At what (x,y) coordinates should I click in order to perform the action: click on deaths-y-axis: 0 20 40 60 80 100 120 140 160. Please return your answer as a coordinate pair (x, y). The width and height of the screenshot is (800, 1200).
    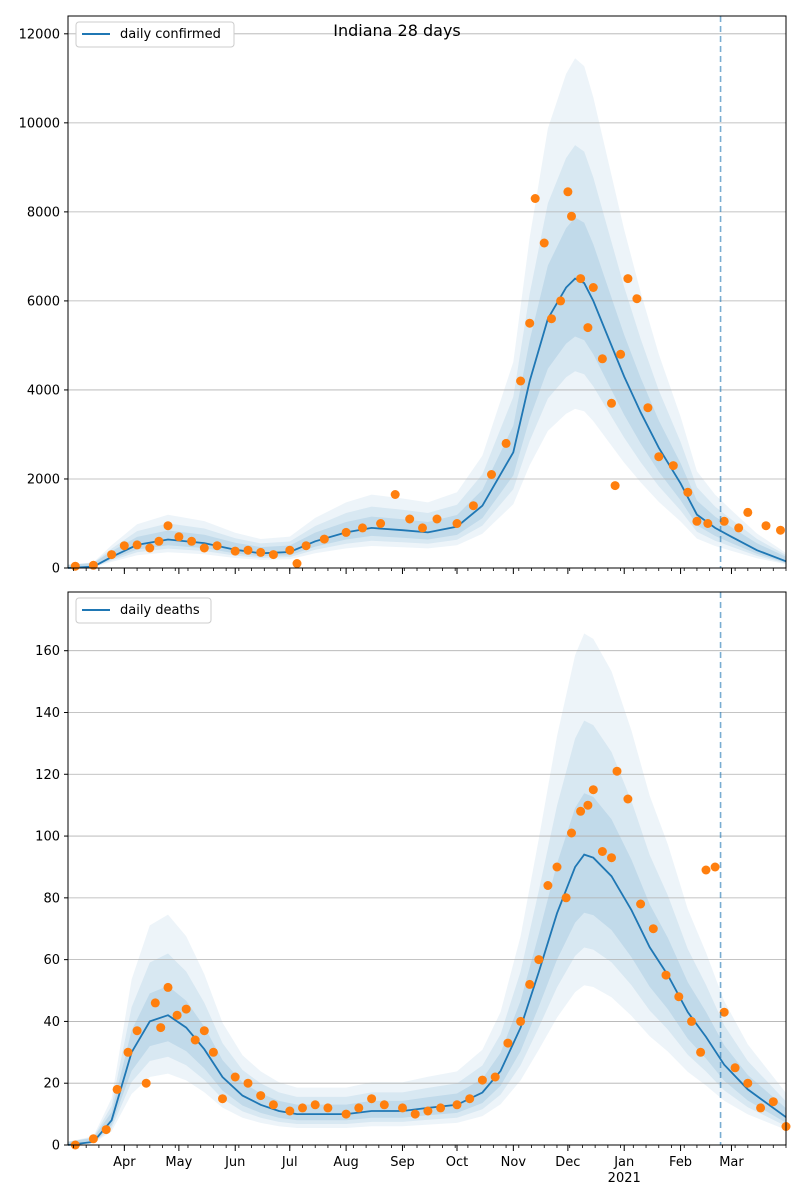
    Looking at the image, I should click on (51, 899).